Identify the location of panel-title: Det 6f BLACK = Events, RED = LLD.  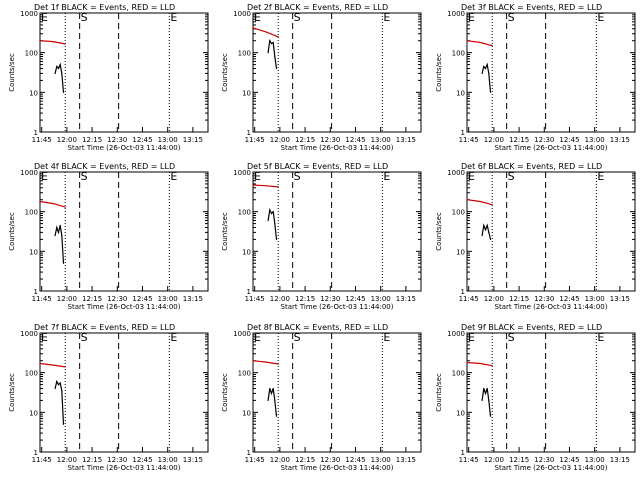
(531, 166).